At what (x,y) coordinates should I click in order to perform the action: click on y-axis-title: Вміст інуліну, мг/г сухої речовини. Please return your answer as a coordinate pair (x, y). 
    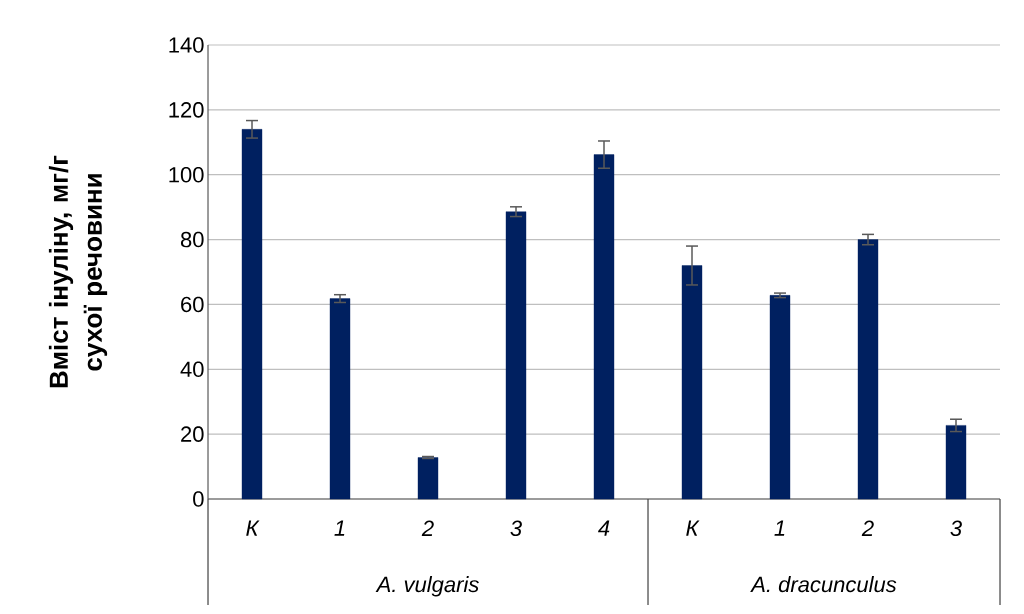
    Looking at the image, I should click on (78, 271).